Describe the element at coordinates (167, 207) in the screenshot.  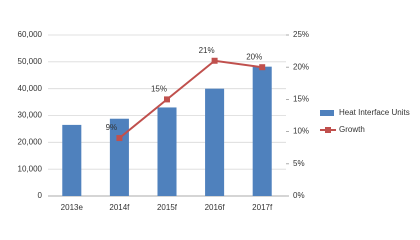
I see `x-tick-label: 2015f` at that location.